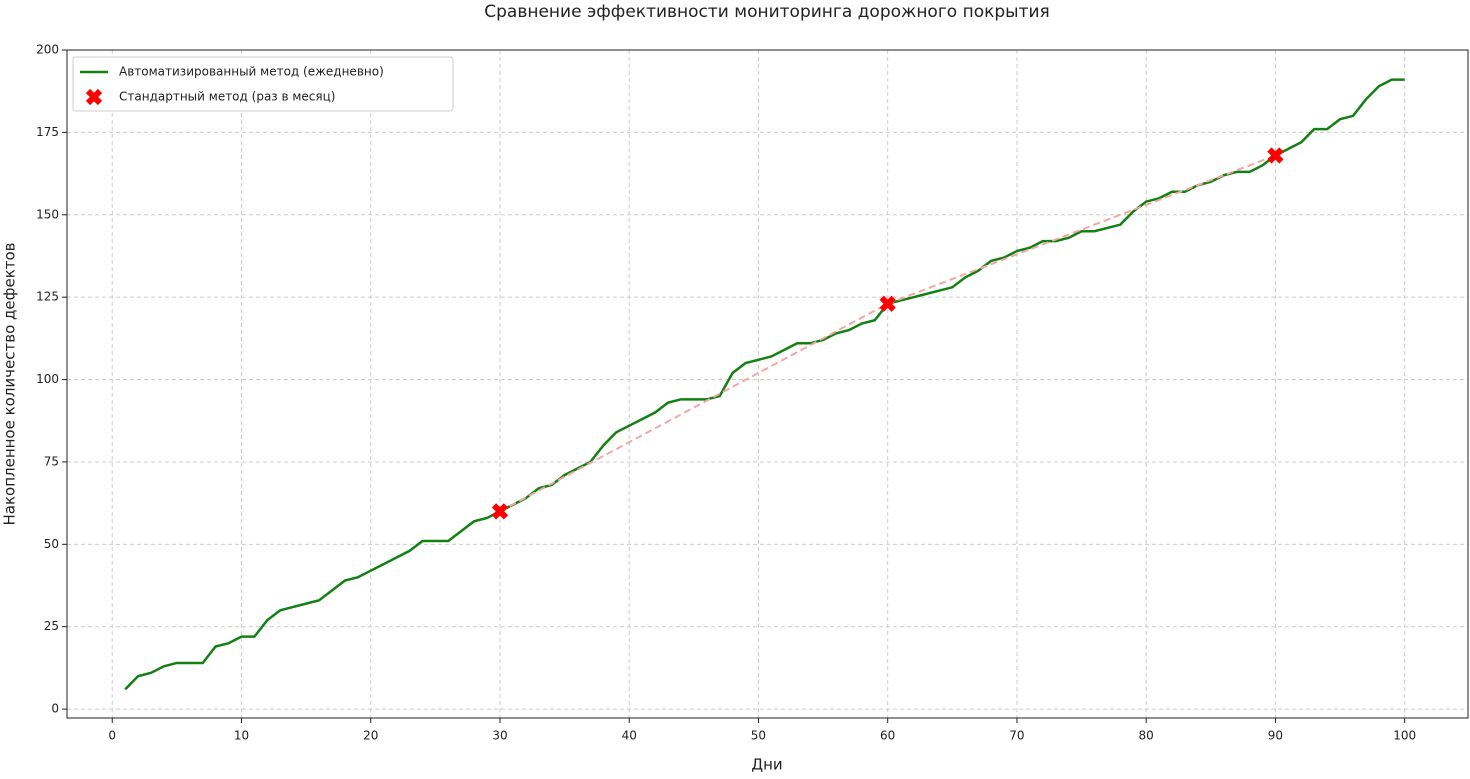 This screenshot has width=1470, height=779. Describe the element at coordinates (241, 736) in the screenshot. I see `x-tick-label: 10` at that location.